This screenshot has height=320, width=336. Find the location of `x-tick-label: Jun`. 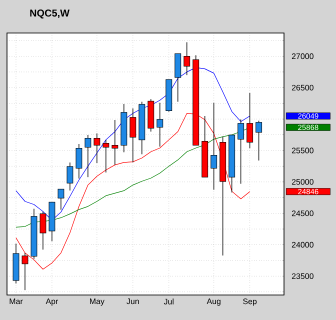

x-tick-label: Jun is located at coordinates (132, 301).